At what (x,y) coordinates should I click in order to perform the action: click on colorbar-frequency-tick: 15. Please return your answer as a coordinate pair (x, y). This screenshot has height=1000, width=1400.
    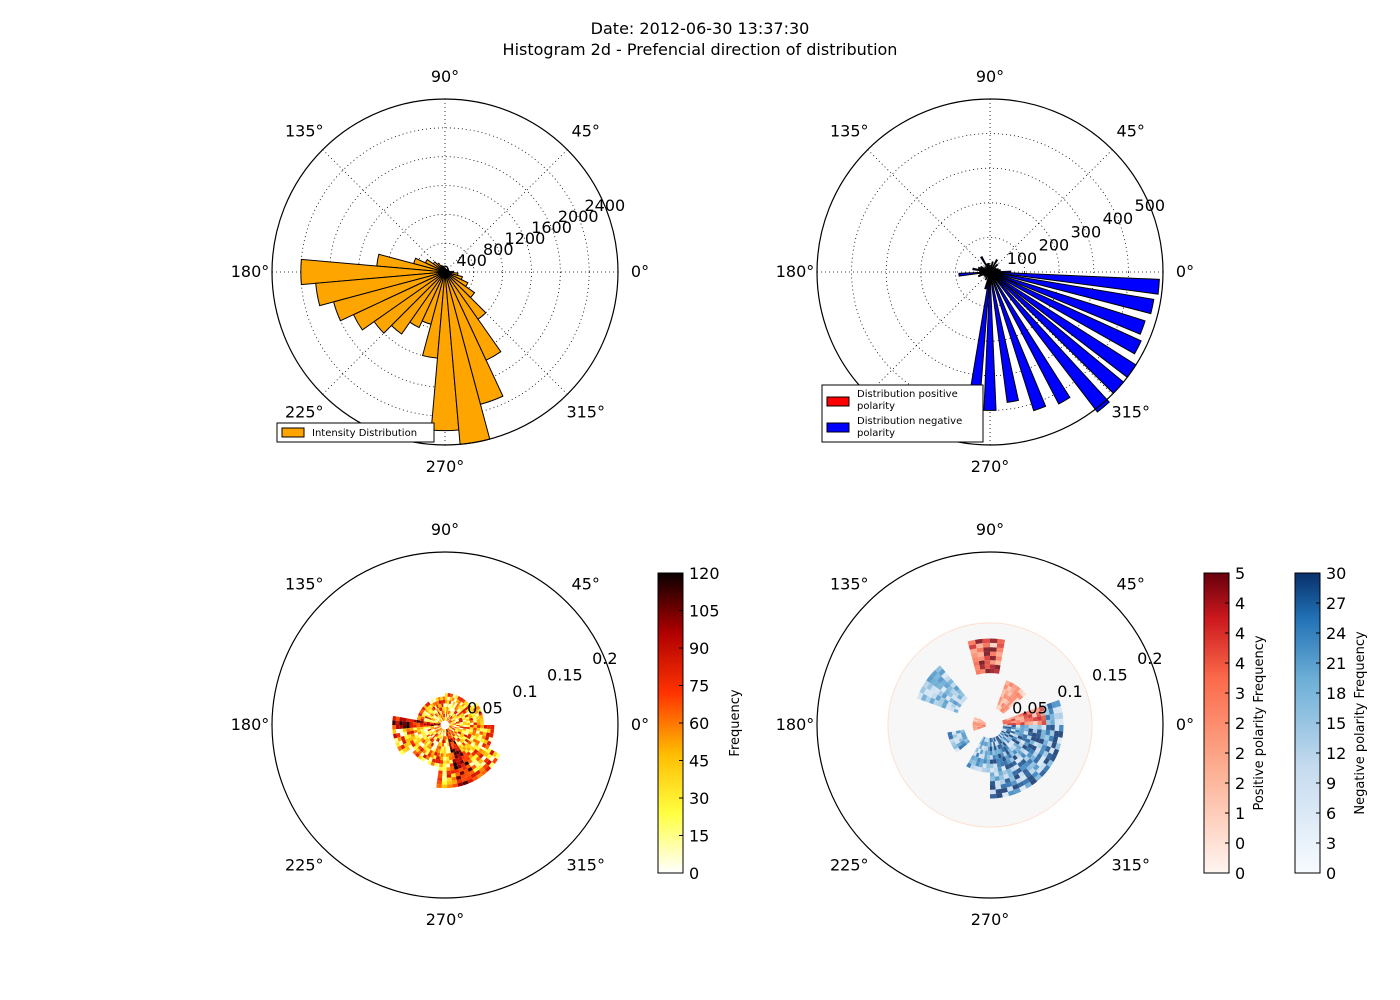
    Looking at the image, I should click on (699, 836).